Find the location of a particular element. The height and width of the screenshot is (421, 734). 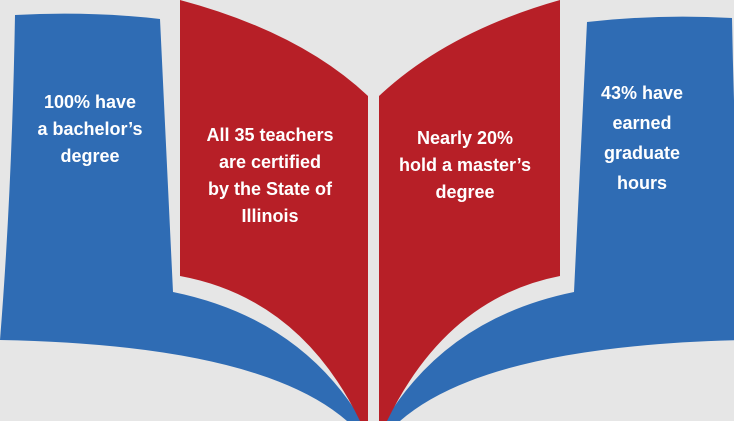

panel-text-line: Nearly 20% is located at coordinates (465, 138).